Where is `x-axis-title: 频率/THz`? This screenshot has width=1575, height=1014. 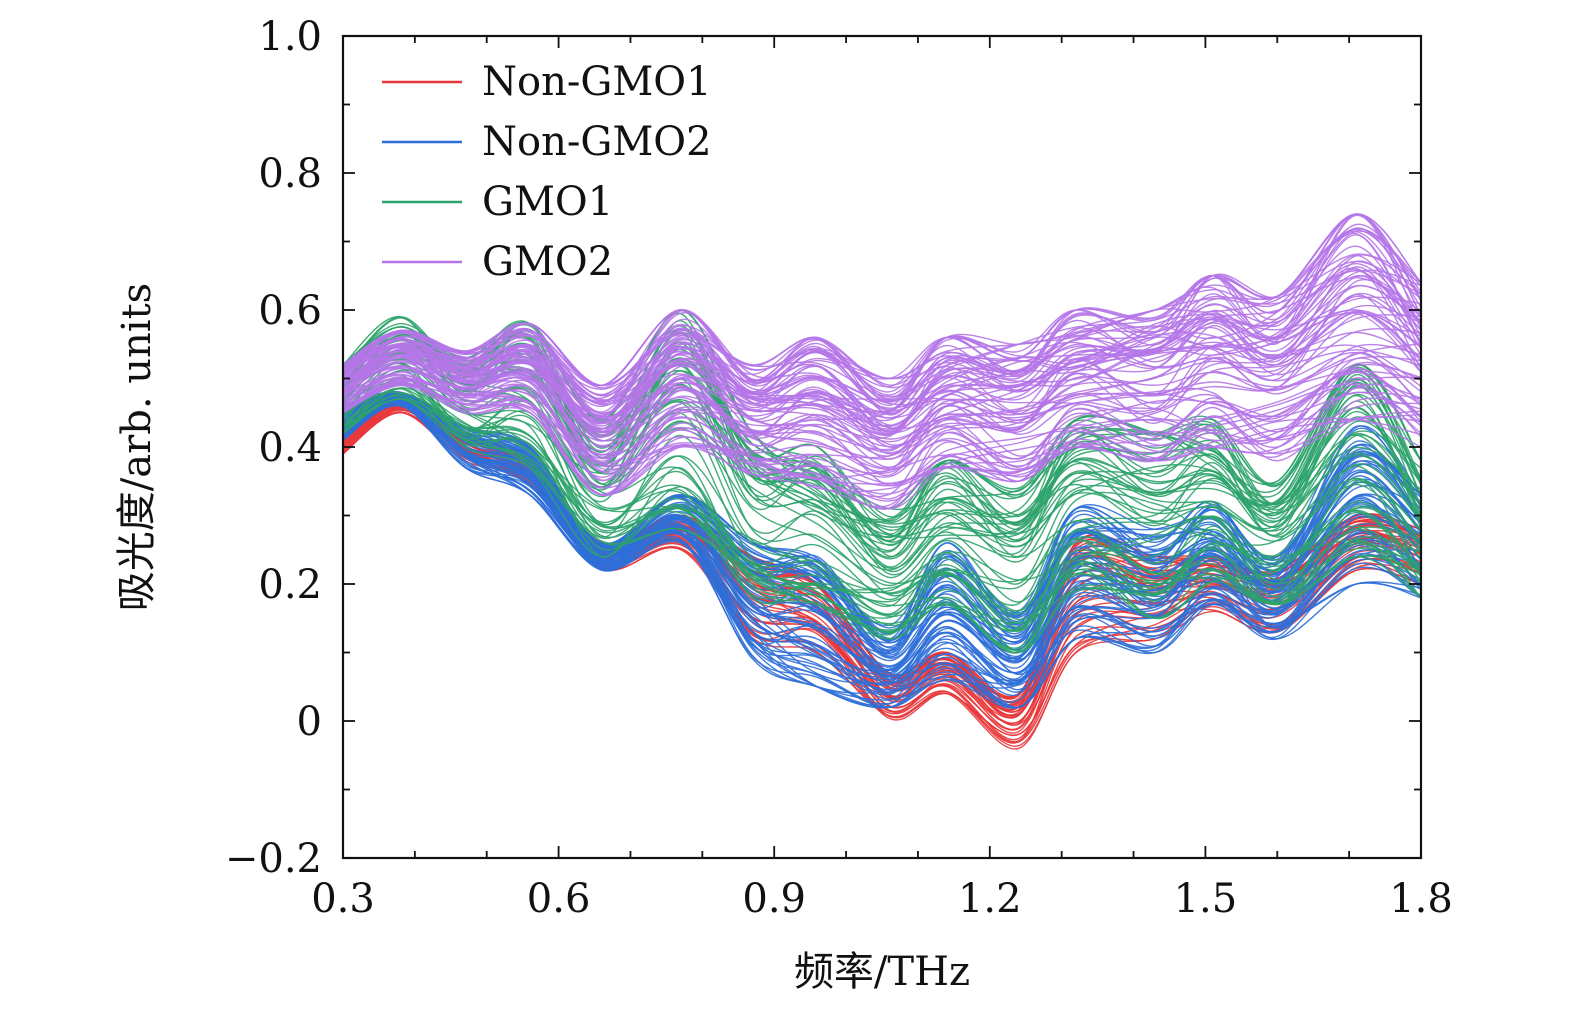 x-axis-title: 频率/THz is located at coordinates (882, 972).